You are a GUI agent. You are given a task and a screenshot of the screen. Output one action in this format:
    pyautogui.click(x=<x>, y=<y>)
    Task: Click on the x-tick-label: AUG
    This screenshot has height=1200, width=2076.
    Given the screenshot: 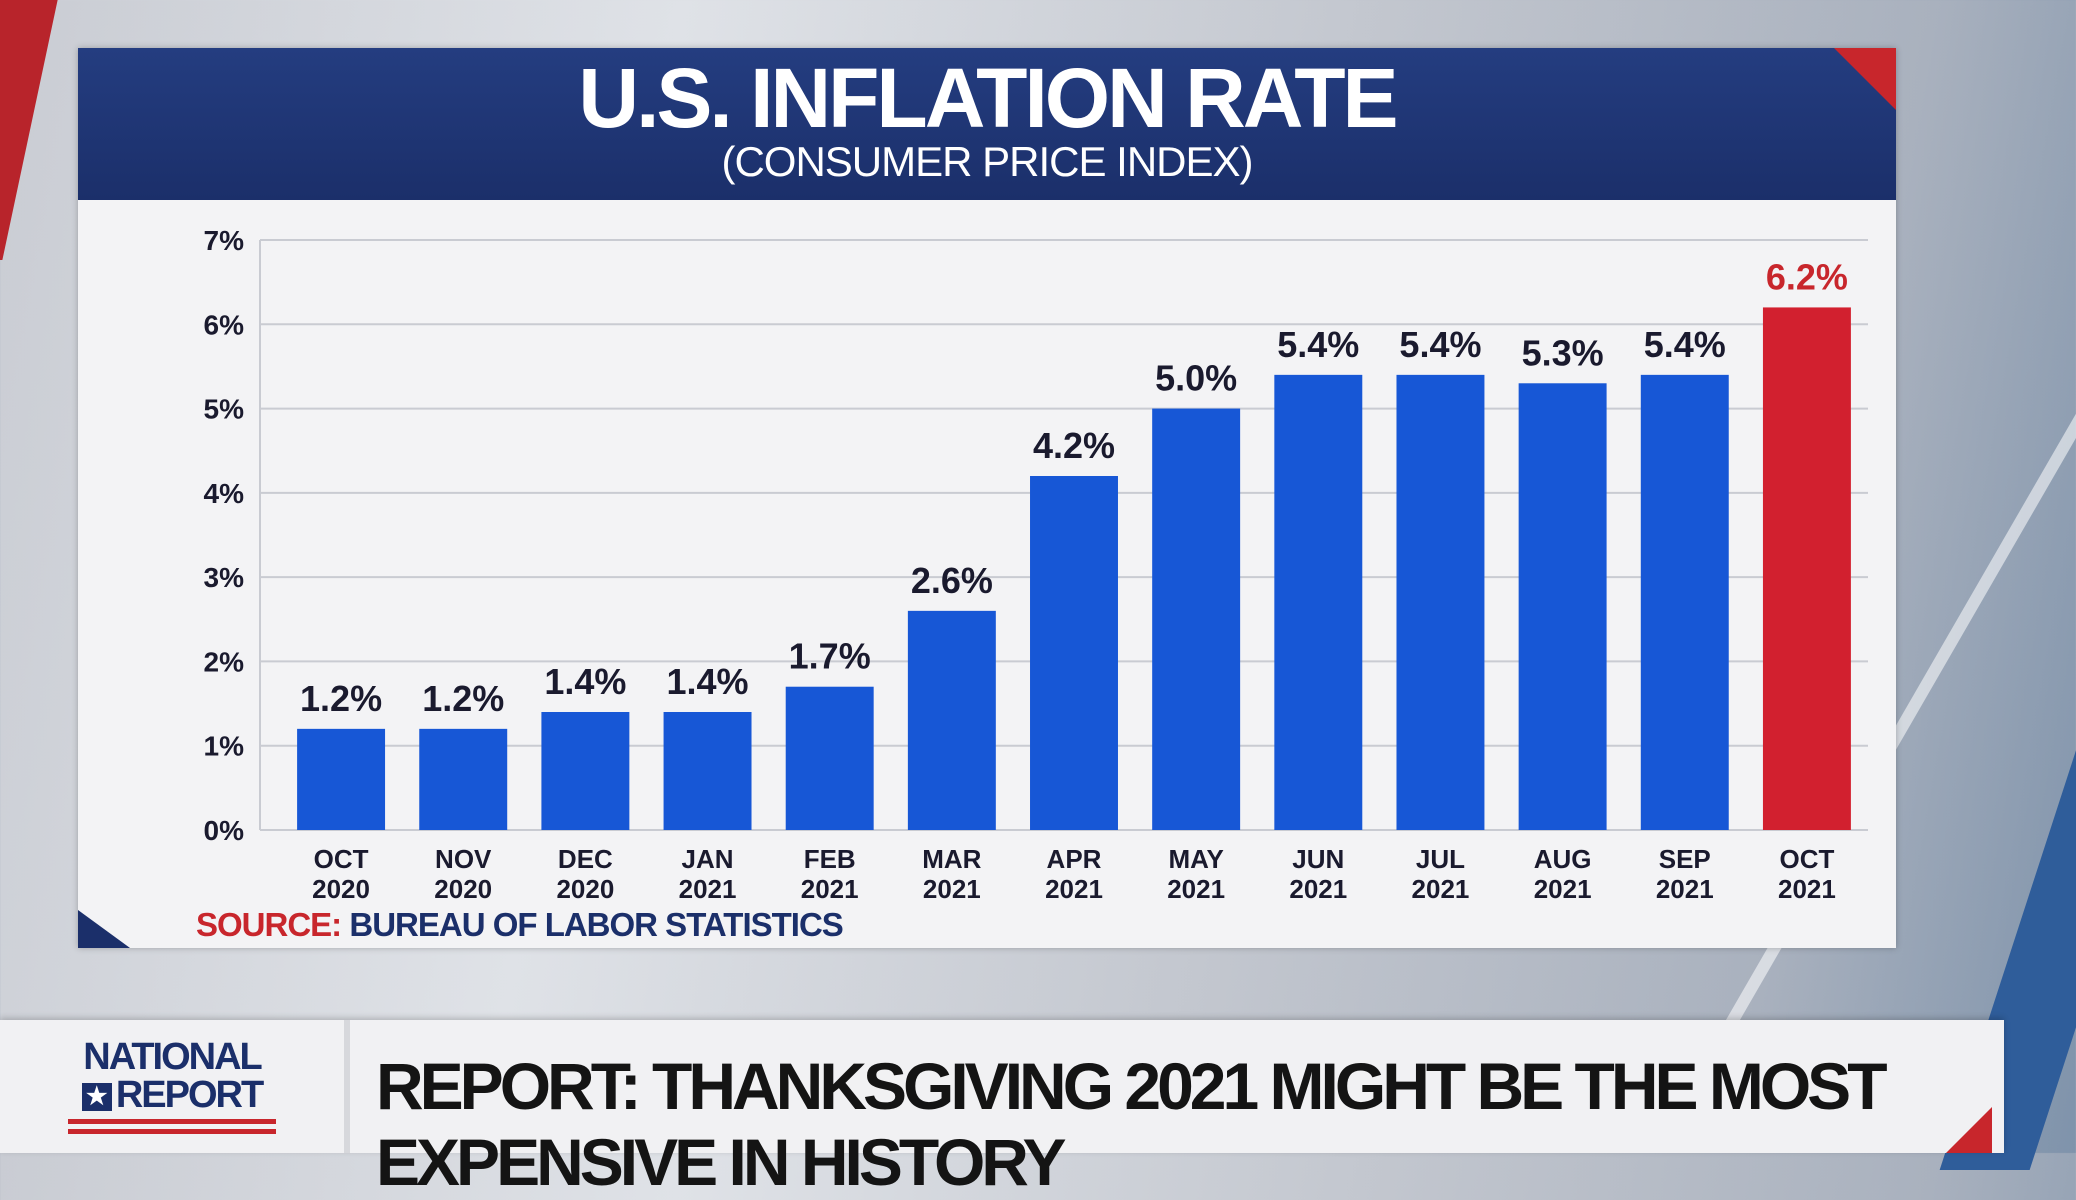 What is the action you would take?
    pyautogui.click(x=1563, y=859)
    